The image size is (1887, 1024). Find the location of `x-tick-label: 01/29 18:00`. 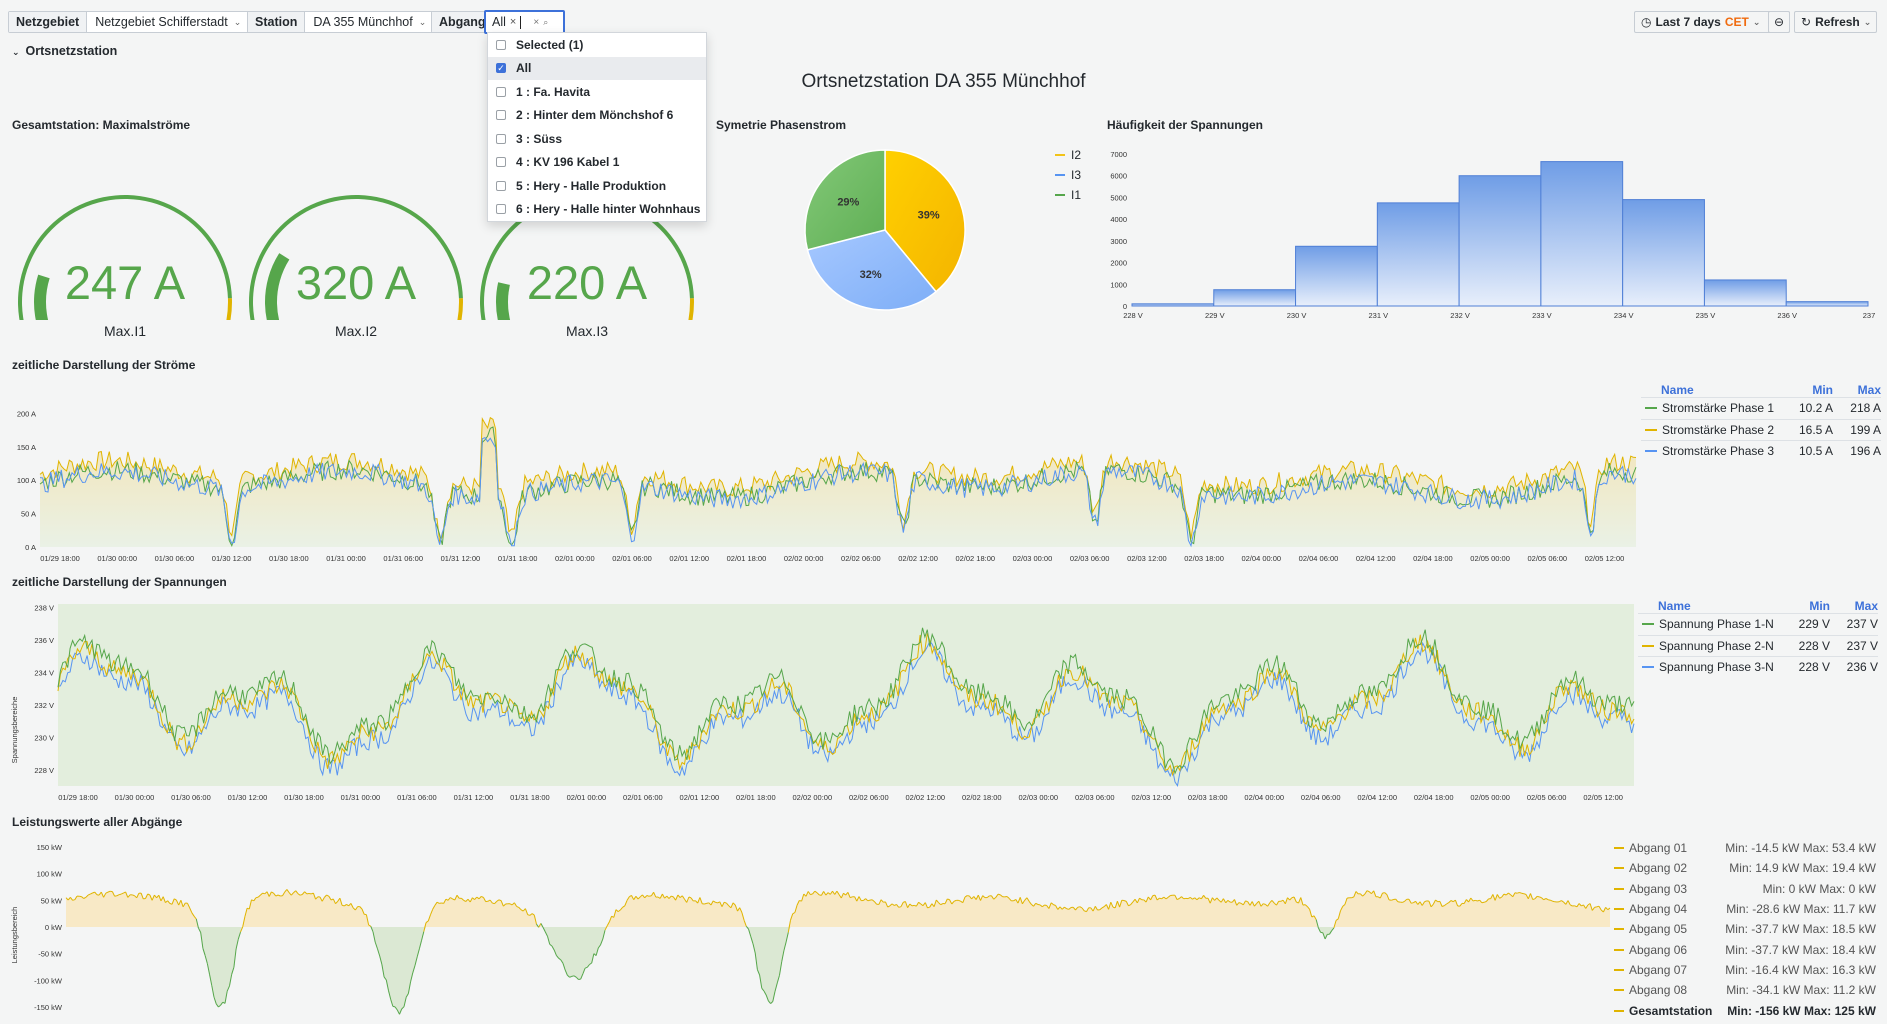

x-tick-label: 01/29 18:00 is located at coordinates (78, 797).